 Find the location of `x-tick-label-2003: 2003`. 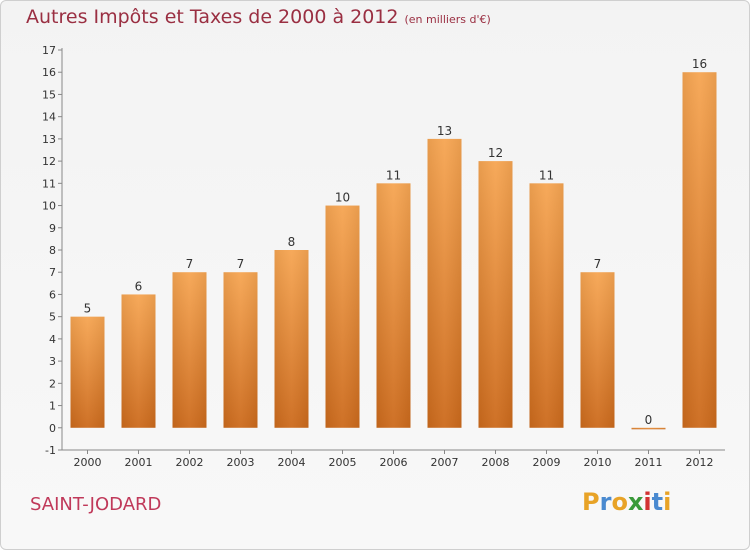

x-tick-label-2003: 2003 is located at coordinates (241, 462).